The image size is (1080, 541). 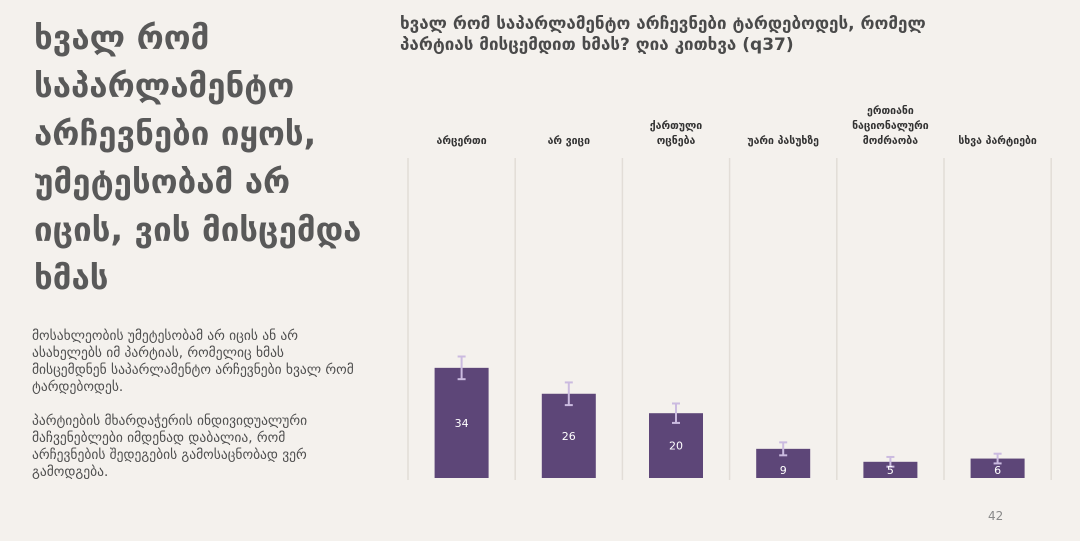 I want to click on page-number: 42, so click(x=996, y=516).